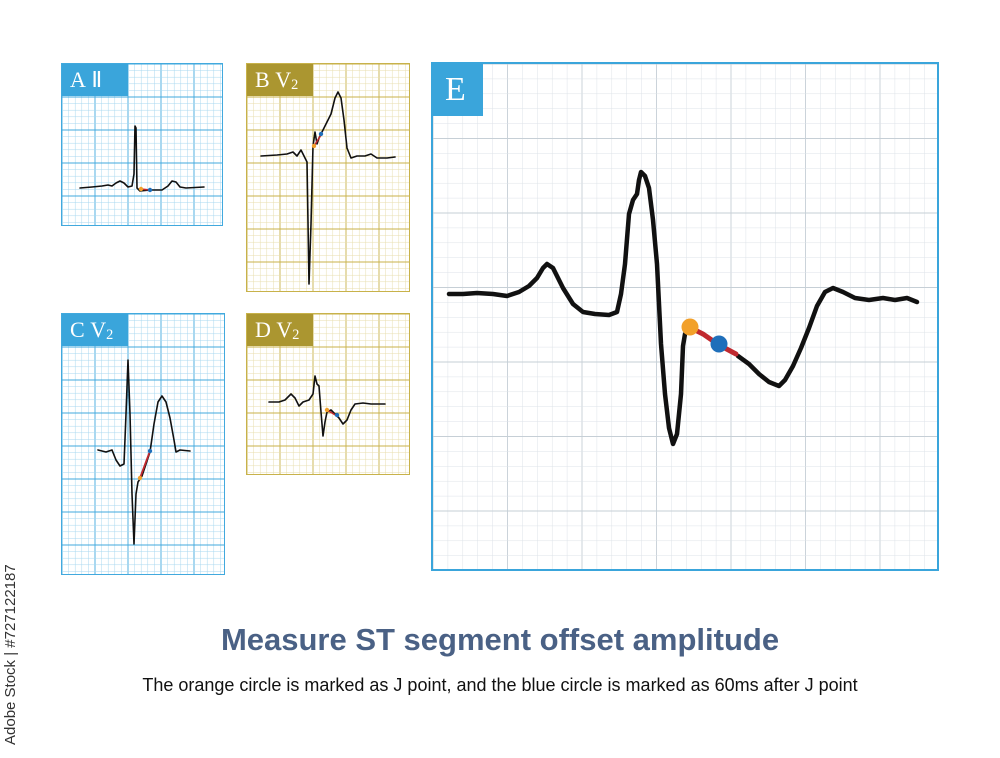  What do you see at coordinates (284, 329) in the screenshot?
I see `panel-d-lead: V` at bounding box center [284, 329].